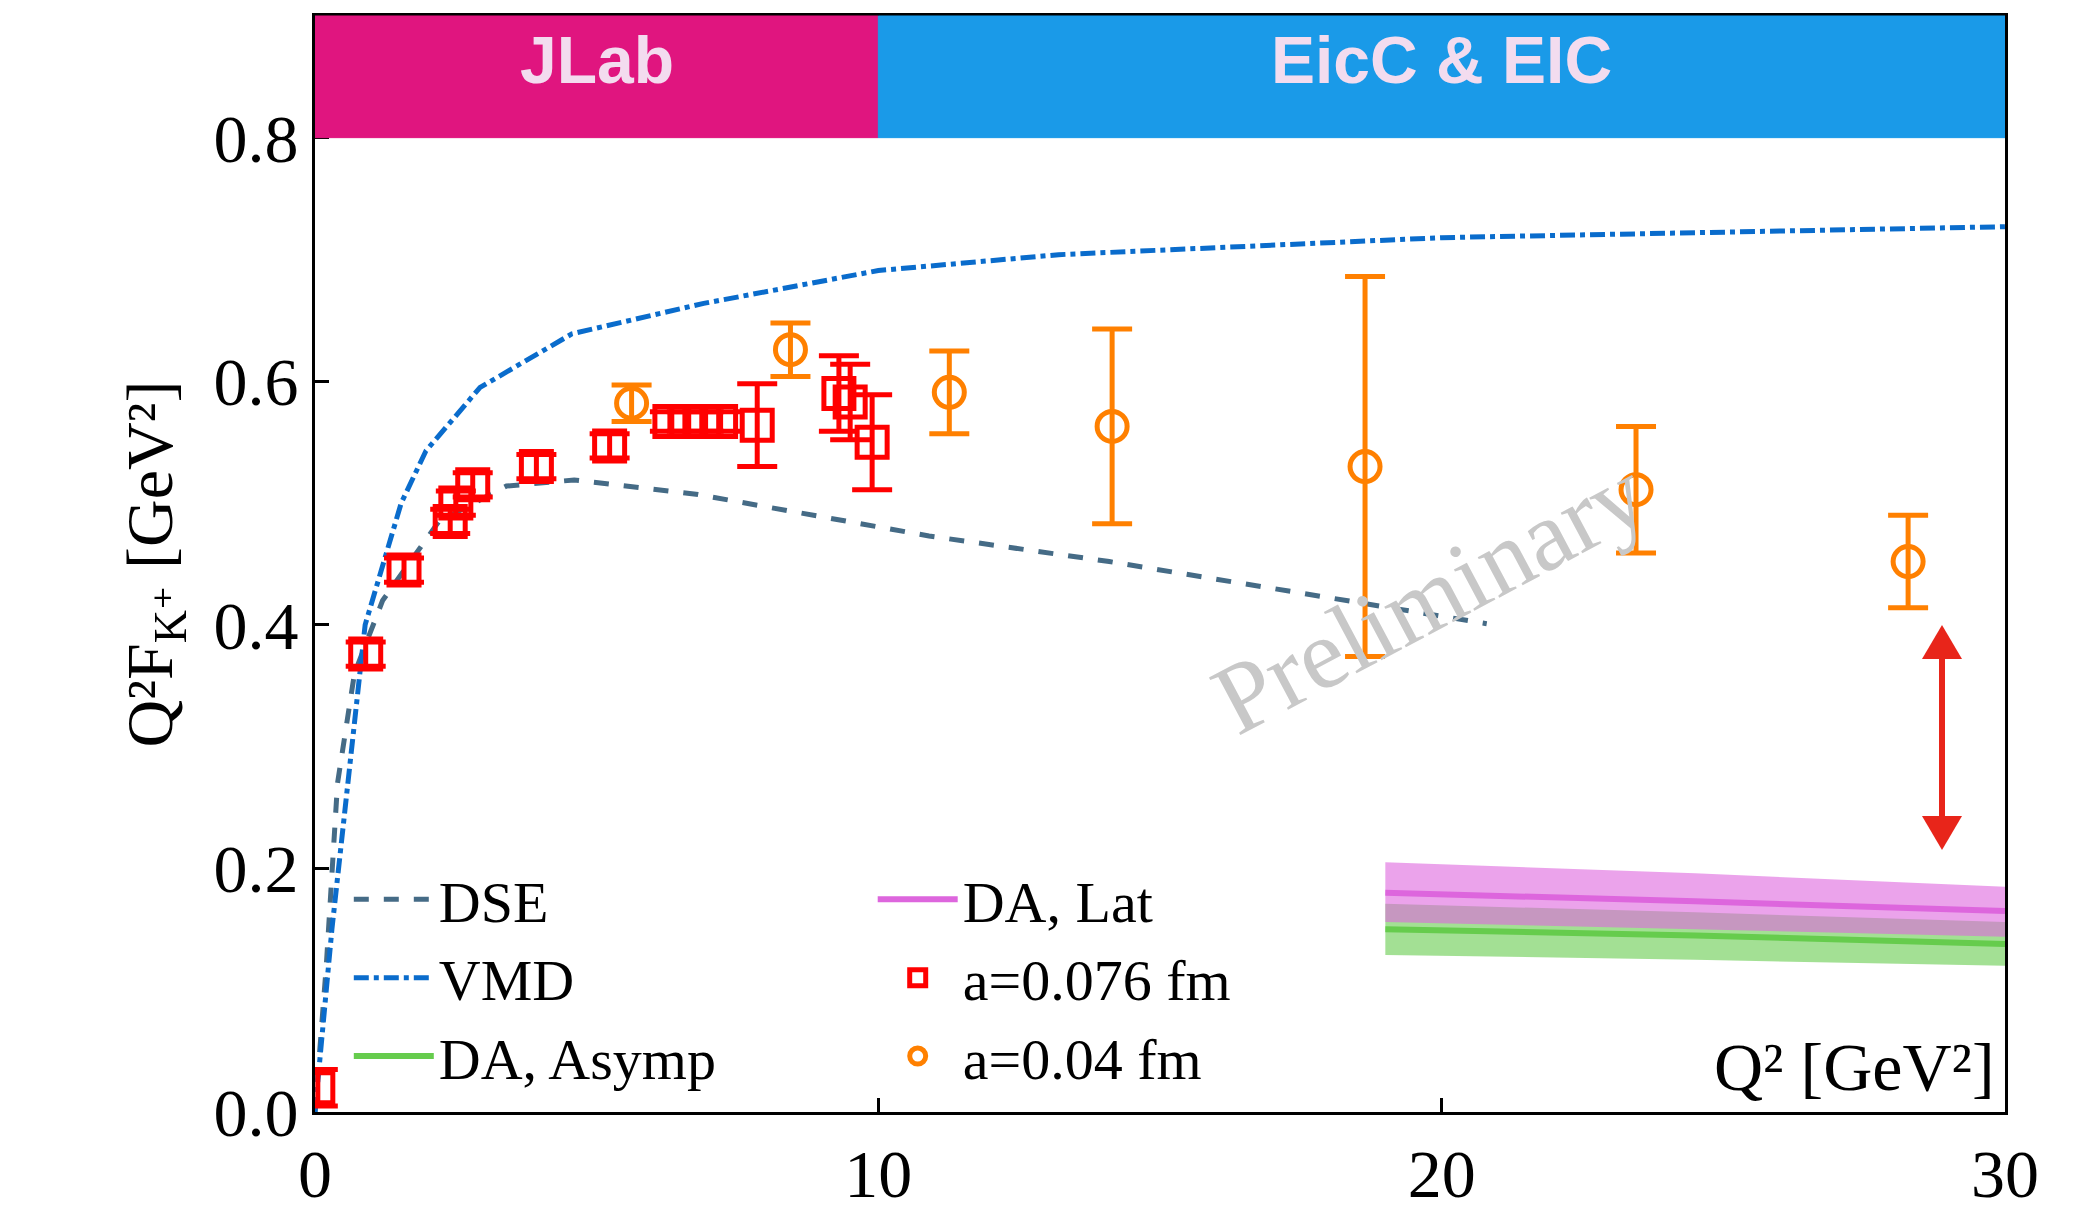  What do you see at coordinates (256, 869) in the screenshot?
I see `y-tick-label: 0.2` at bounding box center [256, 869].